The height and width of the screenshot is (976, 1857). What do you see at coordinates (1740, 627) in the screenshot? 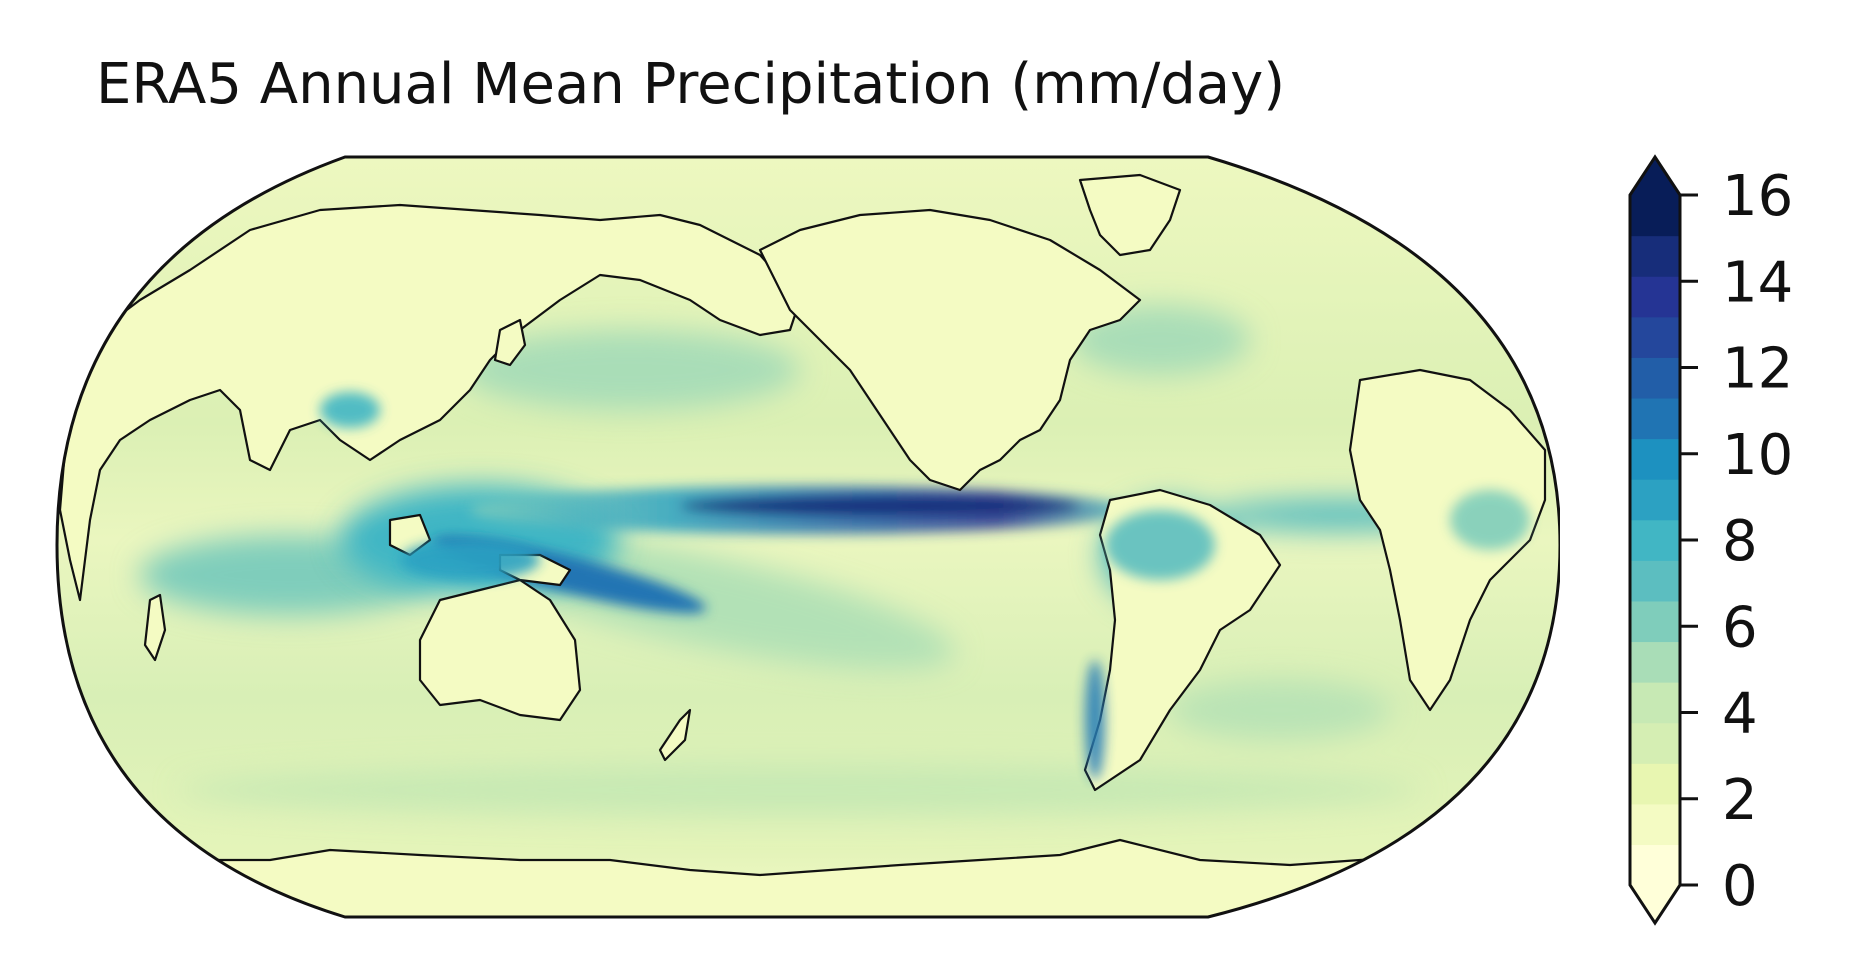
I see `colorbar-tick-label: 6` at bounding box center [1740, 627].